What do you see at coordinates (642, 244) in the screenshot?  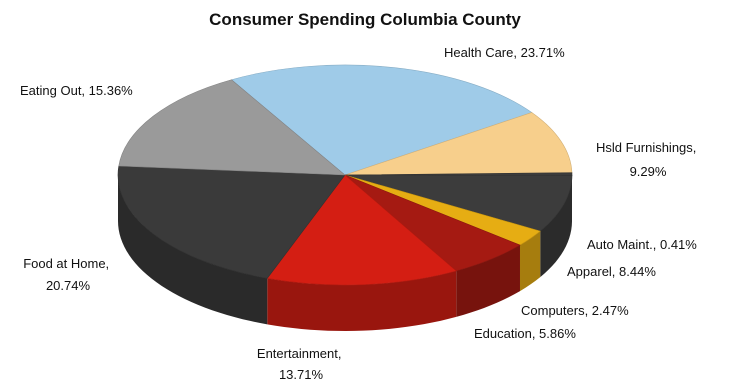 I see `label-auto-maint: Auto Maint., 0.41%` at bounding box center [642, 244].